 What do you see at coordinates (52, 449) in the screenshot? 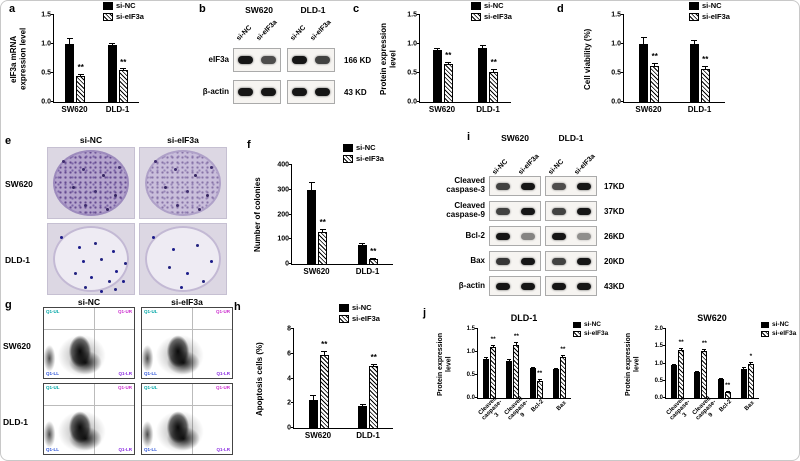
I see `quadrant-label-Q1-LL: Q1-LL` at bounding box center [52, 449].